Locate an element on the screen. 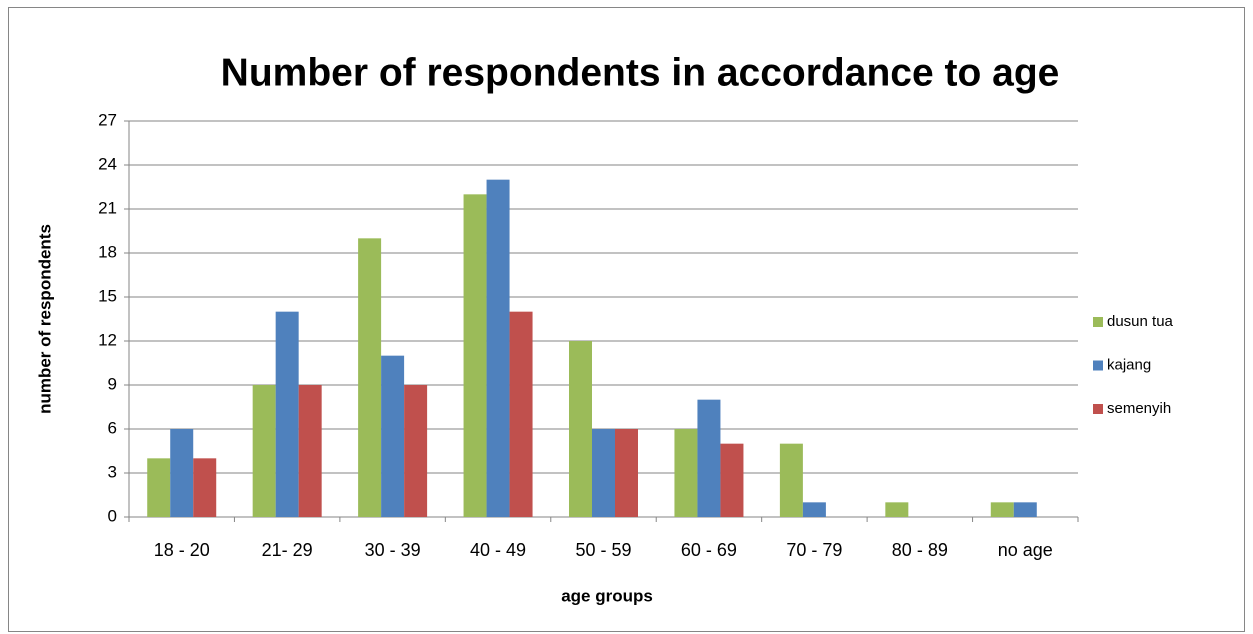  y-tick-label: 3 is located at coordinates (112, 471).